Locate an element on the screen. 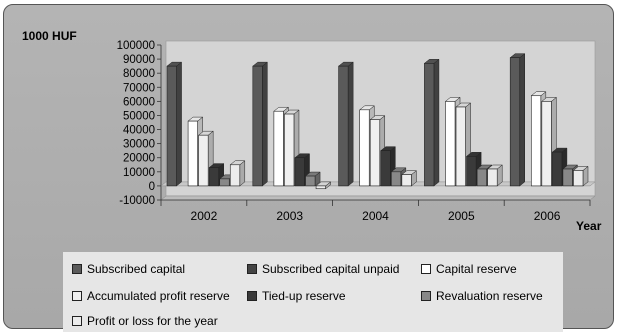 Image resolution: width=619 pixels, height=333 pixels. legend-item: Accumulated profit reserve is located at coordinates (151, 296).